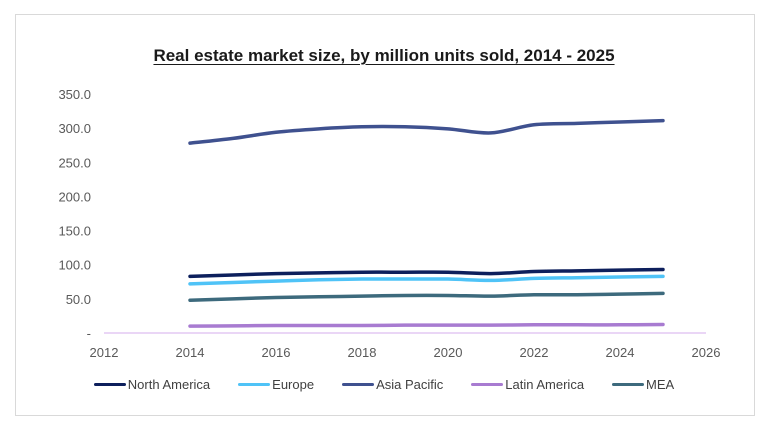  I want to click on x-tick-label: 2016, so click(276, 352).